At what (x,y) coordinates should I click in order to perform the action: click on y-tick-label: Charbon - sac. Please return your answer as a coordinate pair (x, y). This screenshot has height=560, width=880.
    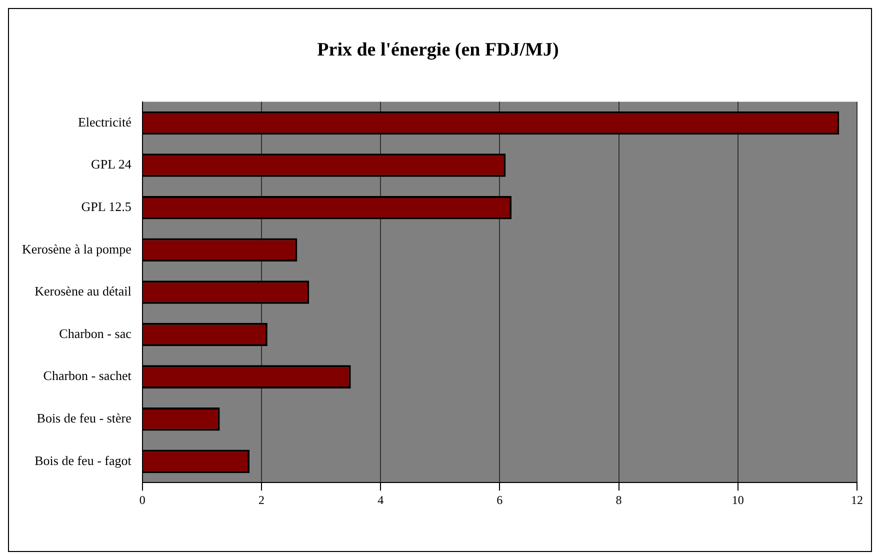
    Looking at the image, I should click on (95, 333).